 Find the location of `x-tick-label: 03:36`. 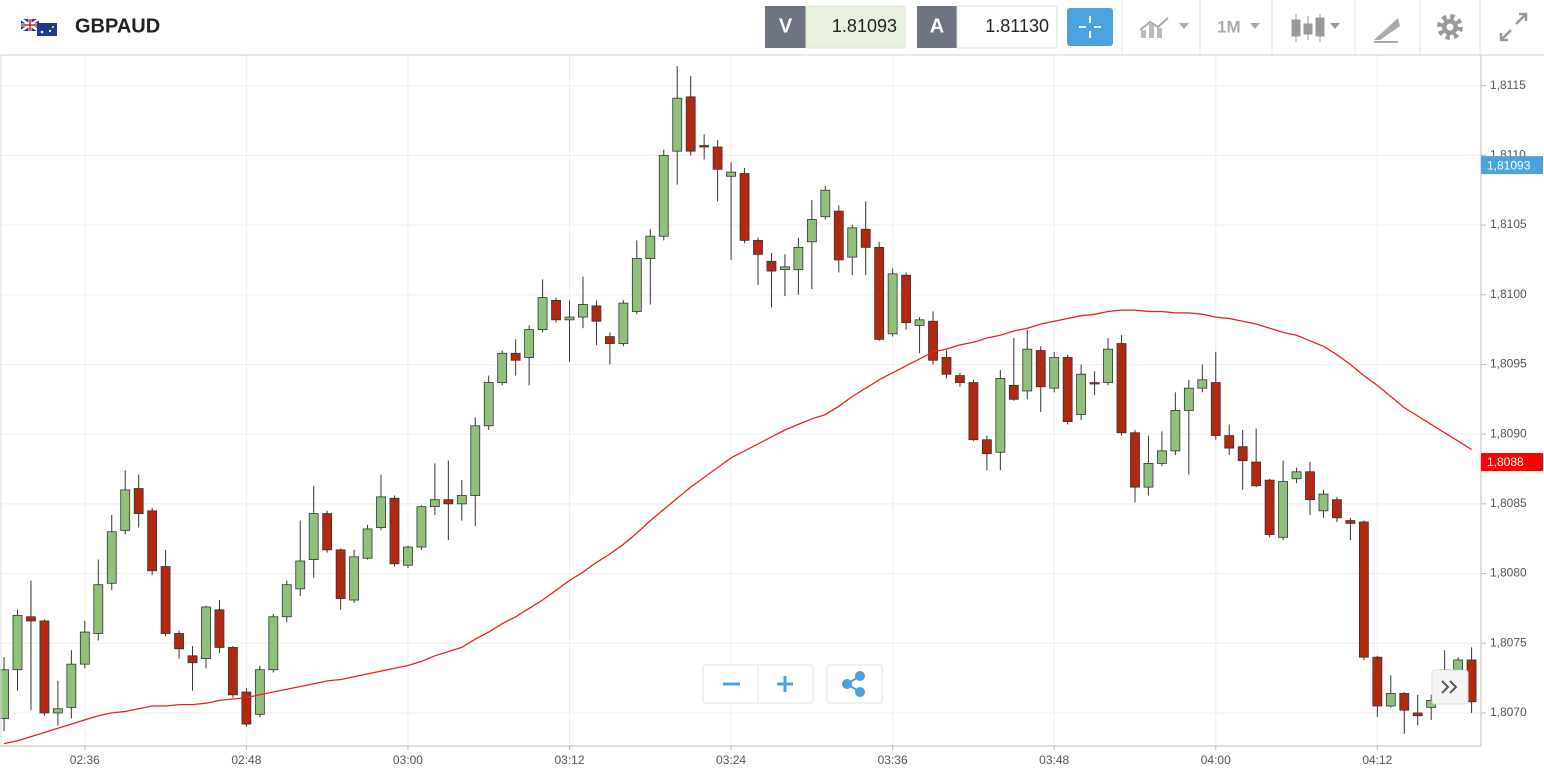

x-tick-label: 03:36 is located at coordinates (893, 760).